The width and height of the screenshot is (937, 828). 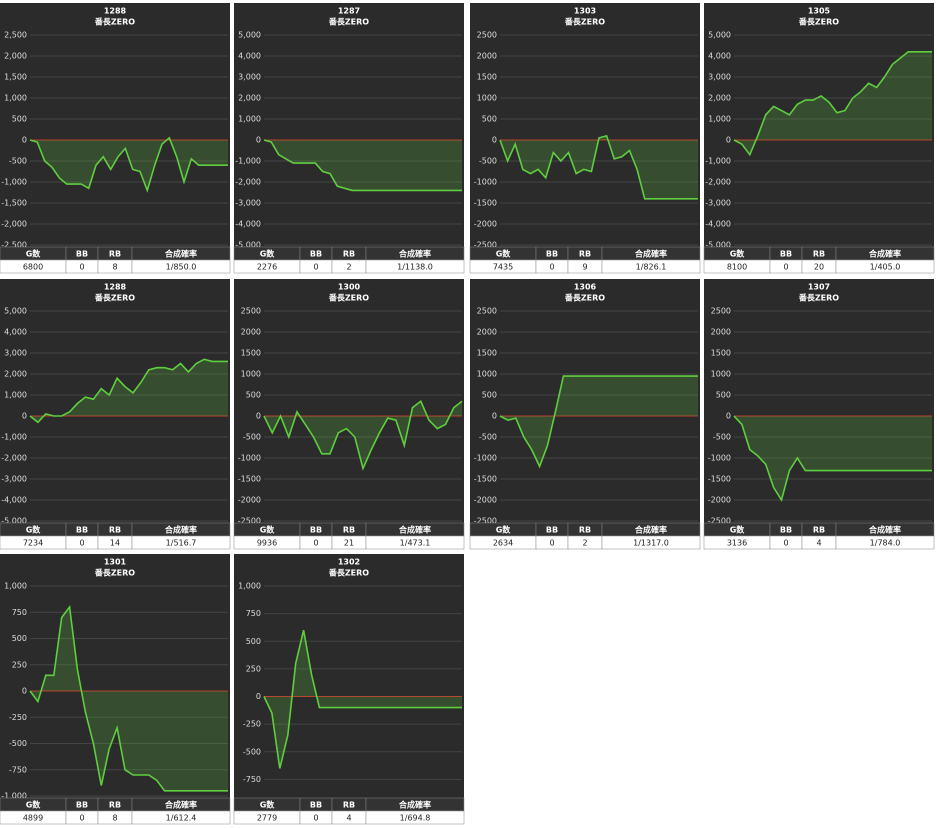 I want to click on chart-title: 1287, so click(x=349, y=11).